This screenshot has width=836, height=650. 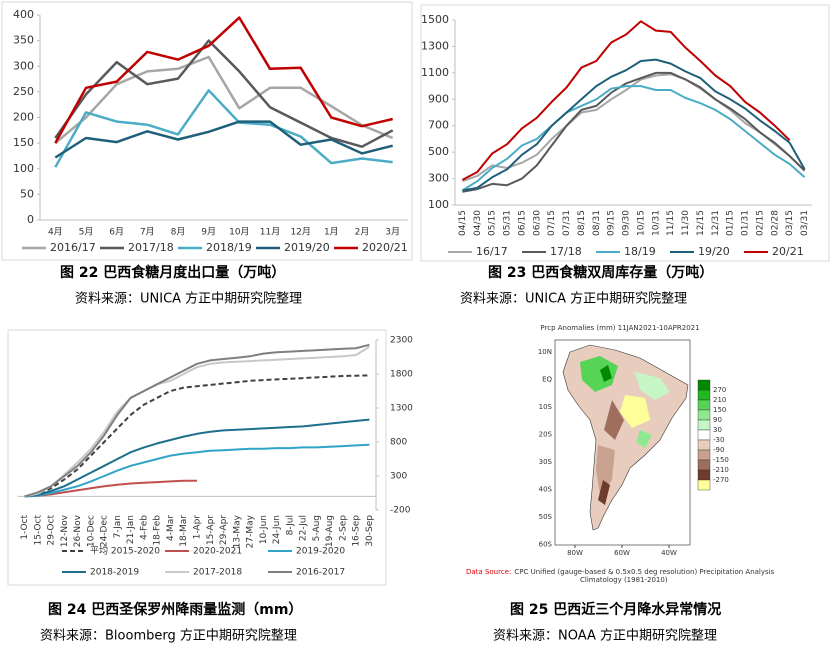 I want to click on source: 资料来源：Bloomberg 方正中期研究院整理, so click(x=168, y=636).